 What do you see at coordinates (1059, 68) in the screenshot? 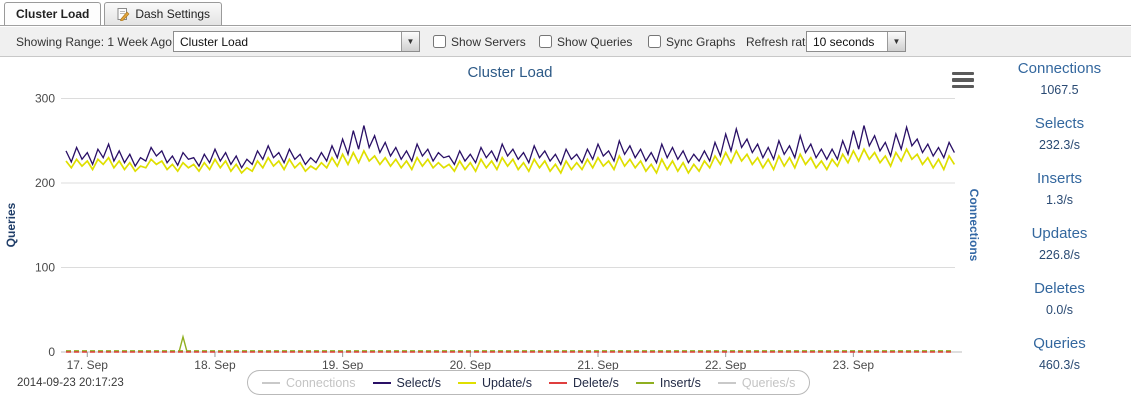
I see `stat-label: Connections` at bounding box center [1059, 68].